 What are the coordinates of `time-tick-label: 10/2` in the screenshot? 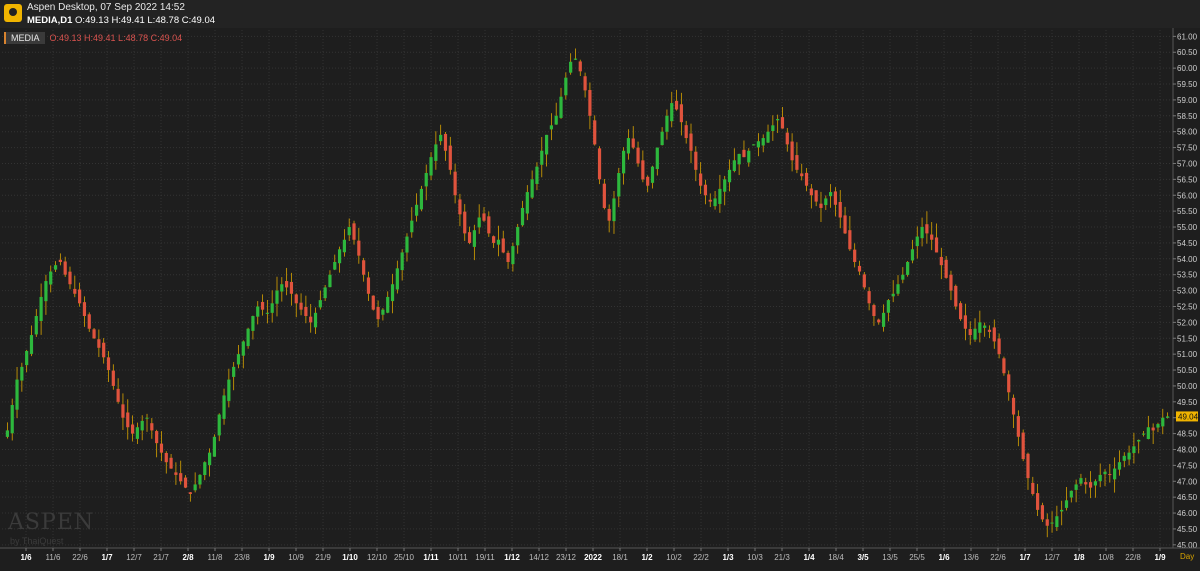 It's located at (674, 557).